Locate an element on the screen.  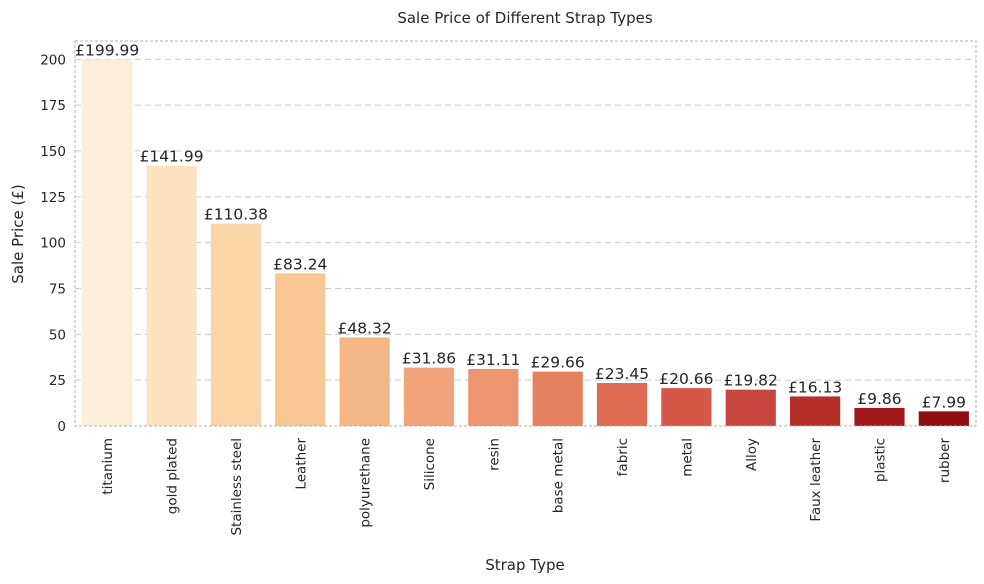
y-axis-ticks: 0 25 50 75 100 125 150 175 200 is located at coordinates (53, 243).